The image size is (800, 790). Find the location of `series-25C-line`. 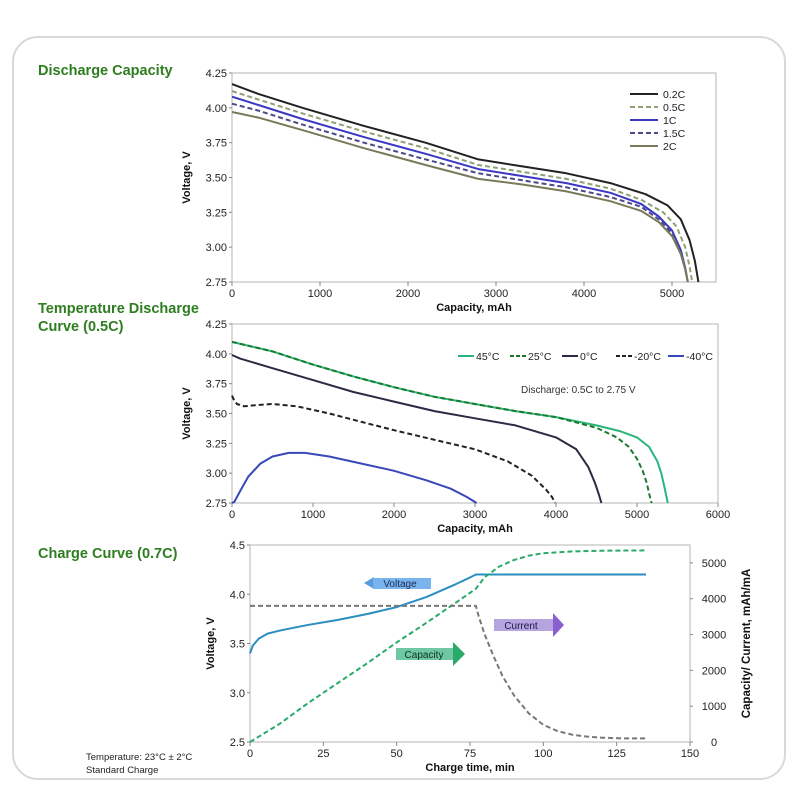

series-25C-line is located at coordinates (442, 422).